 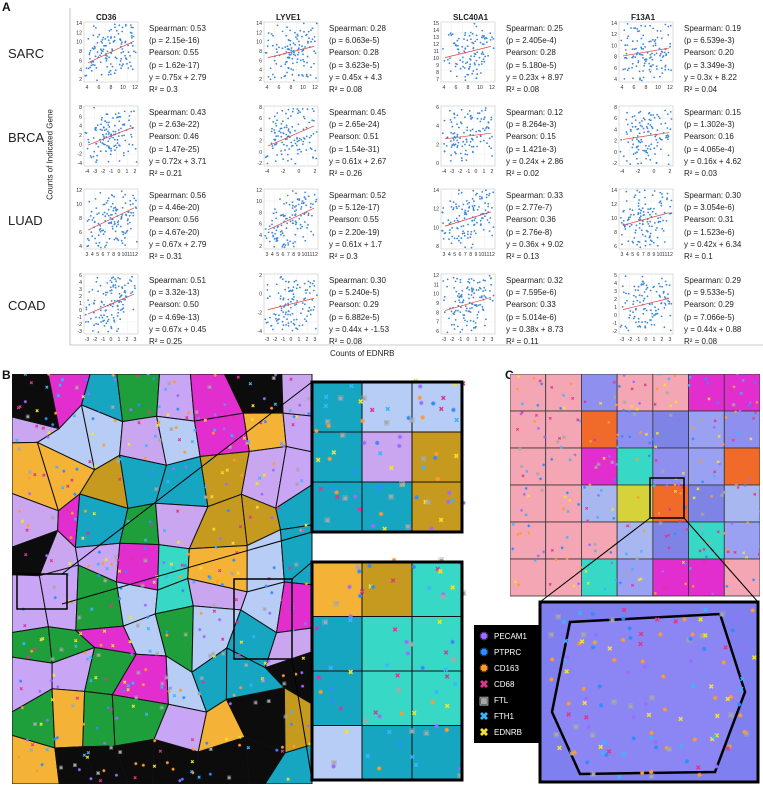 What do you see at coordinates (622, 340) in the screenshot?
I see `x-tick-label: -3` at bounding box center [622, 340].